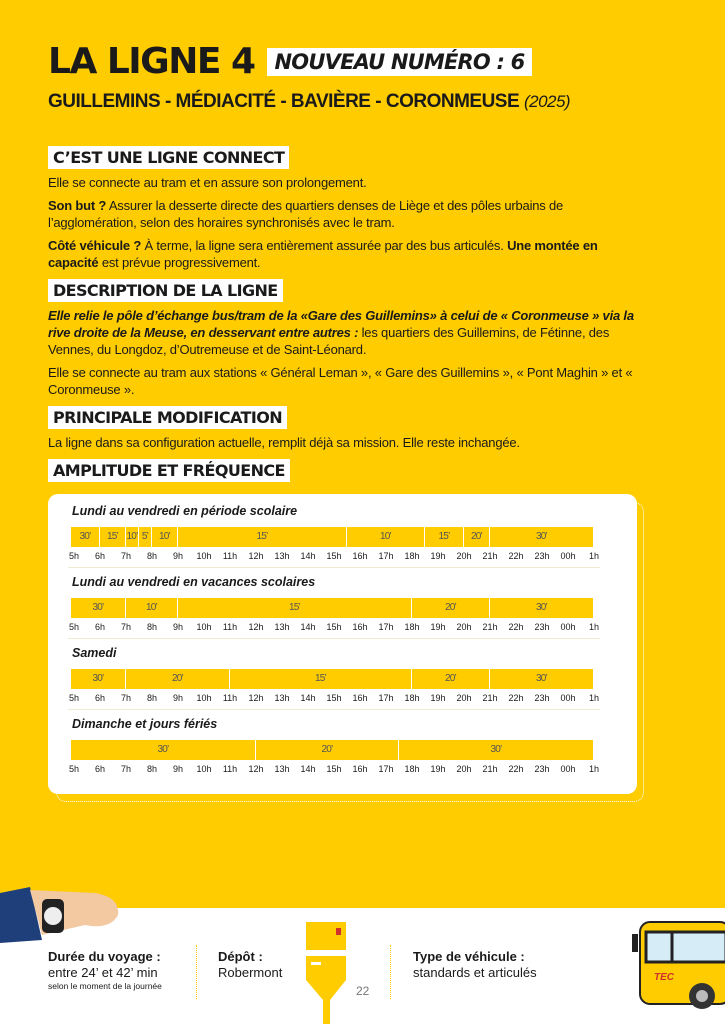 The height and width of the screenshot is (1024, 725). What do you see at coordinates (240, 956) in the screenshot?
I see `depot-label: Dépôt :` at bounding box center [240, 956].